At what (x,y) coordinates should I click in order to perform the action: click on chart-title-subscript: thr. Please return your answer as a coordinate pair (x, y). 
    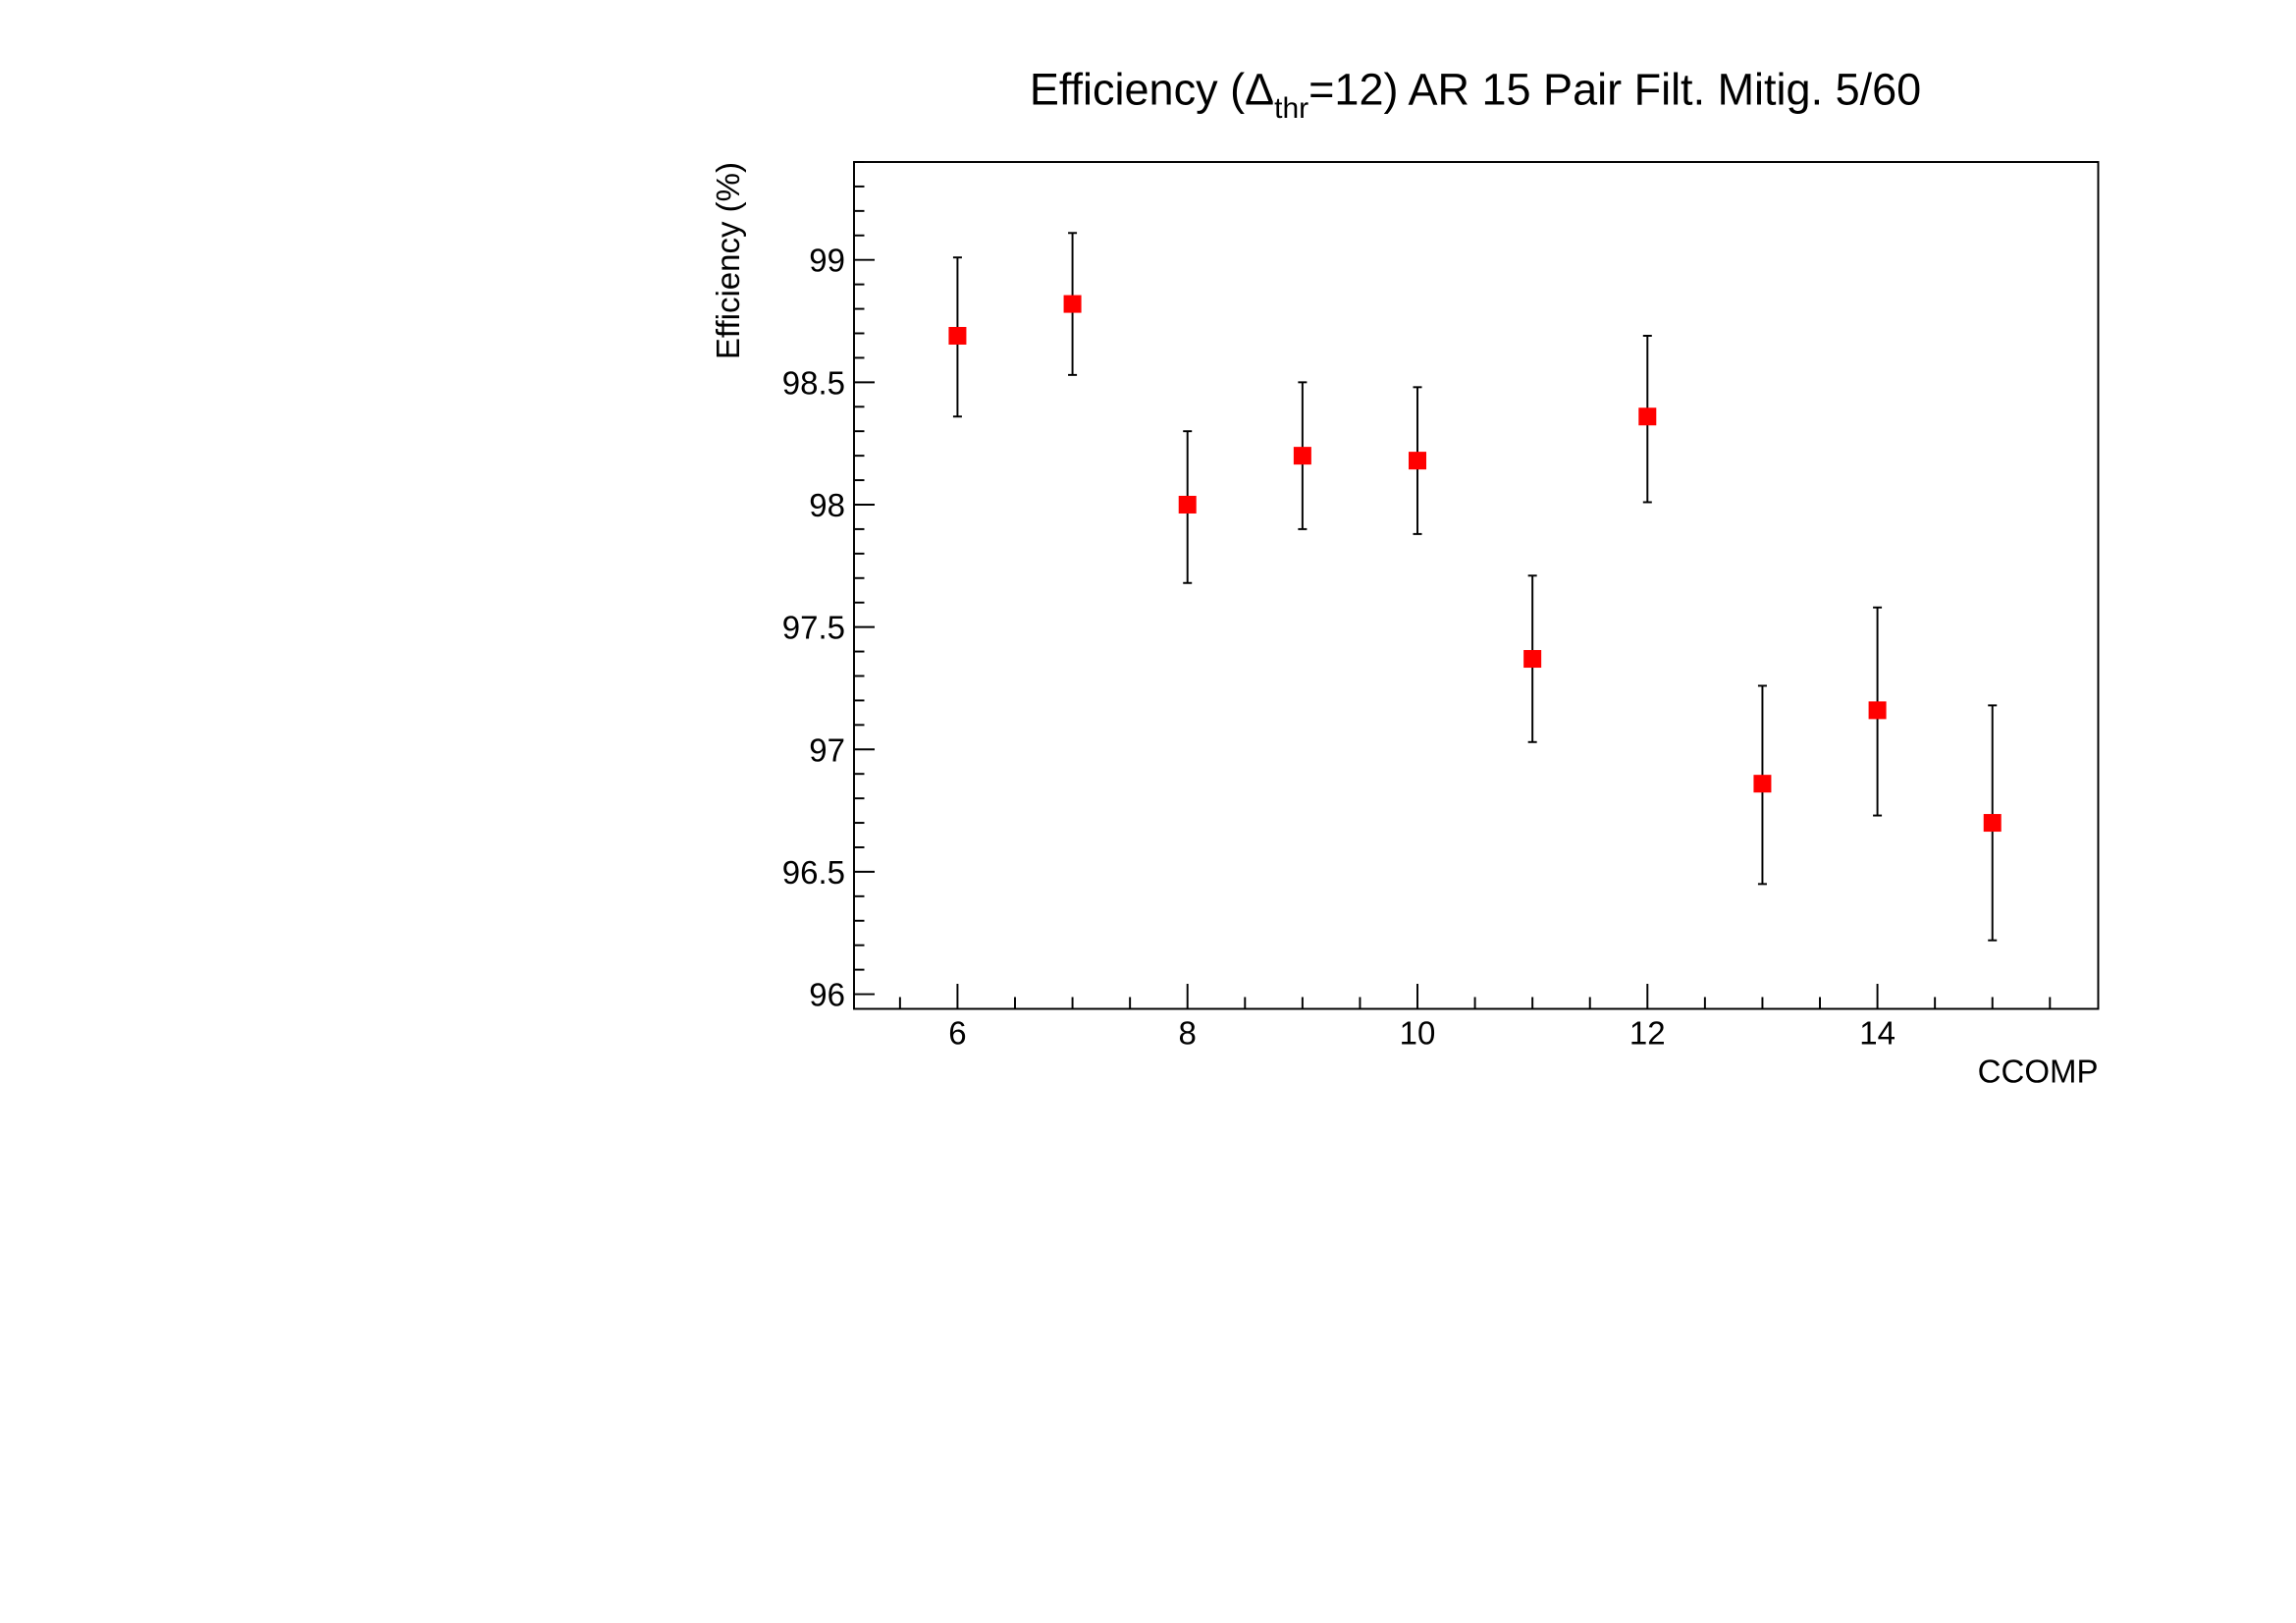
    Looking at the image, I should click on (1291, 109).